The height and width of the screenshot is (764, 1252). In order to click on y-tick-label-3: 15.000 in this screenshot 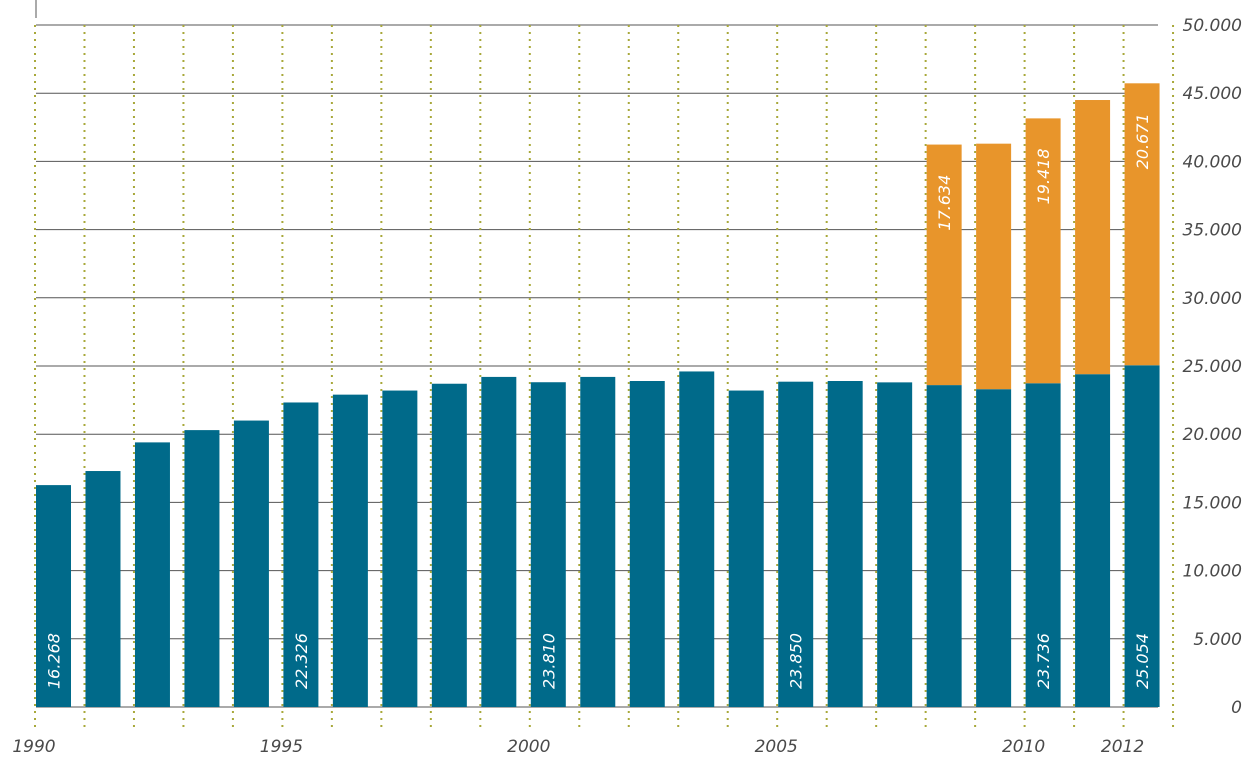, I will do `click(1212, 503)`.